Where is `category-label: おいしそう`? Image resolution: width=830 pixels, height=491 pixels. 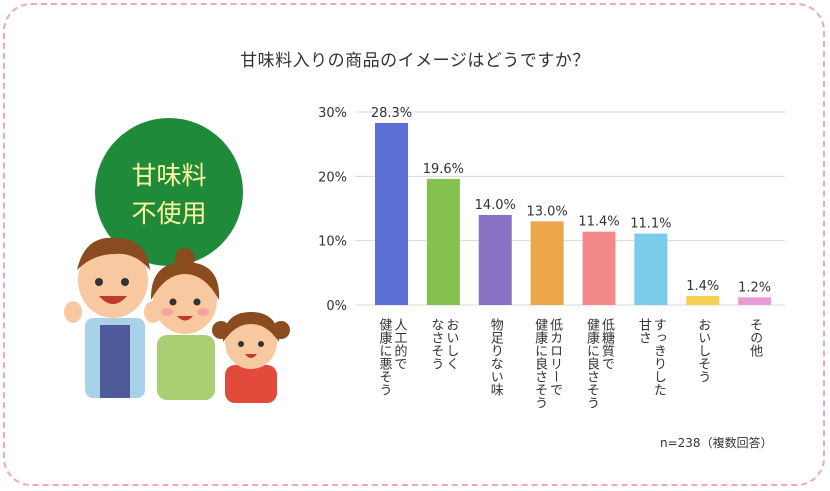 category-label: おいしそう is located at coordinates (703, 350).